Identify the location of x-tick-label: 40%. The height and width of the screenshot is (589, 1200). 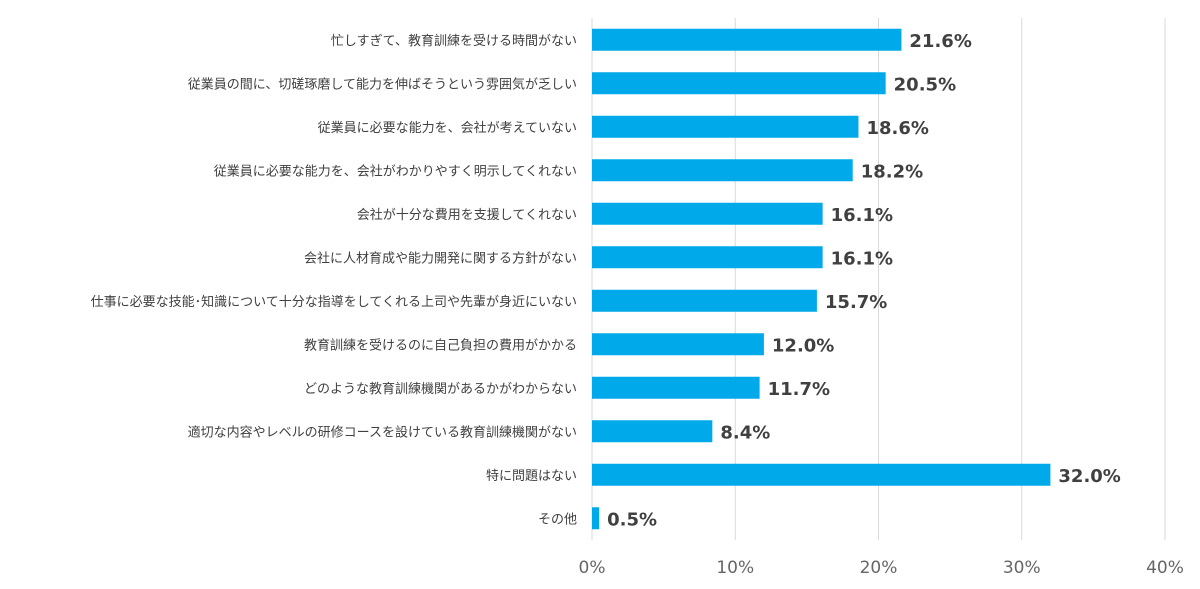
(1165, 568).